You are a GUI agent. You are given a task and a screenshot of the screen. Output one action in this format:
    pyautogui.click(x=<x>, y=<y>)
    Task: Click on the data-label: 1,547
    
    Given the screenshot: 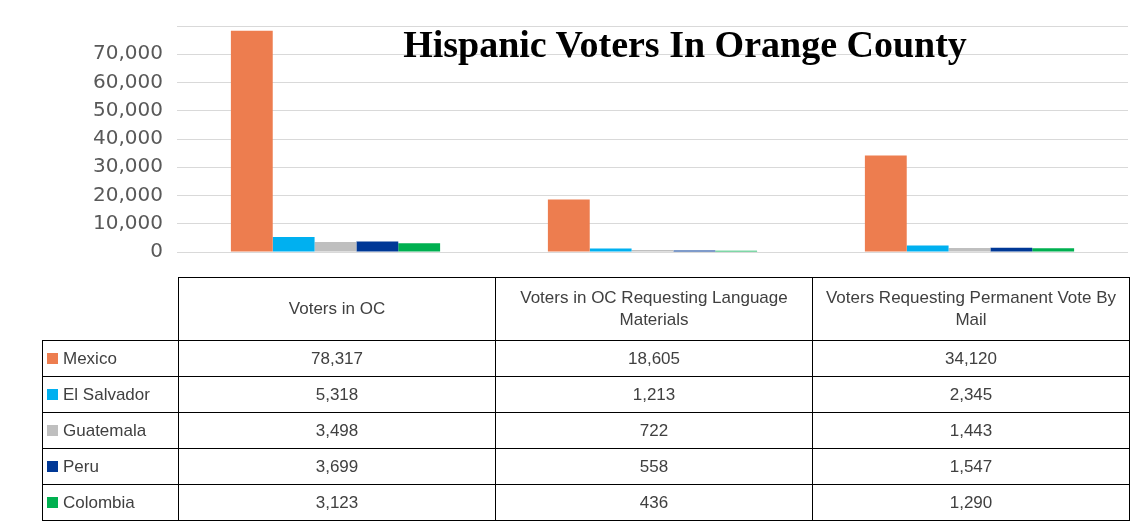 What is the action you would take?
    pyautogui.click(x=971, y=466)
    